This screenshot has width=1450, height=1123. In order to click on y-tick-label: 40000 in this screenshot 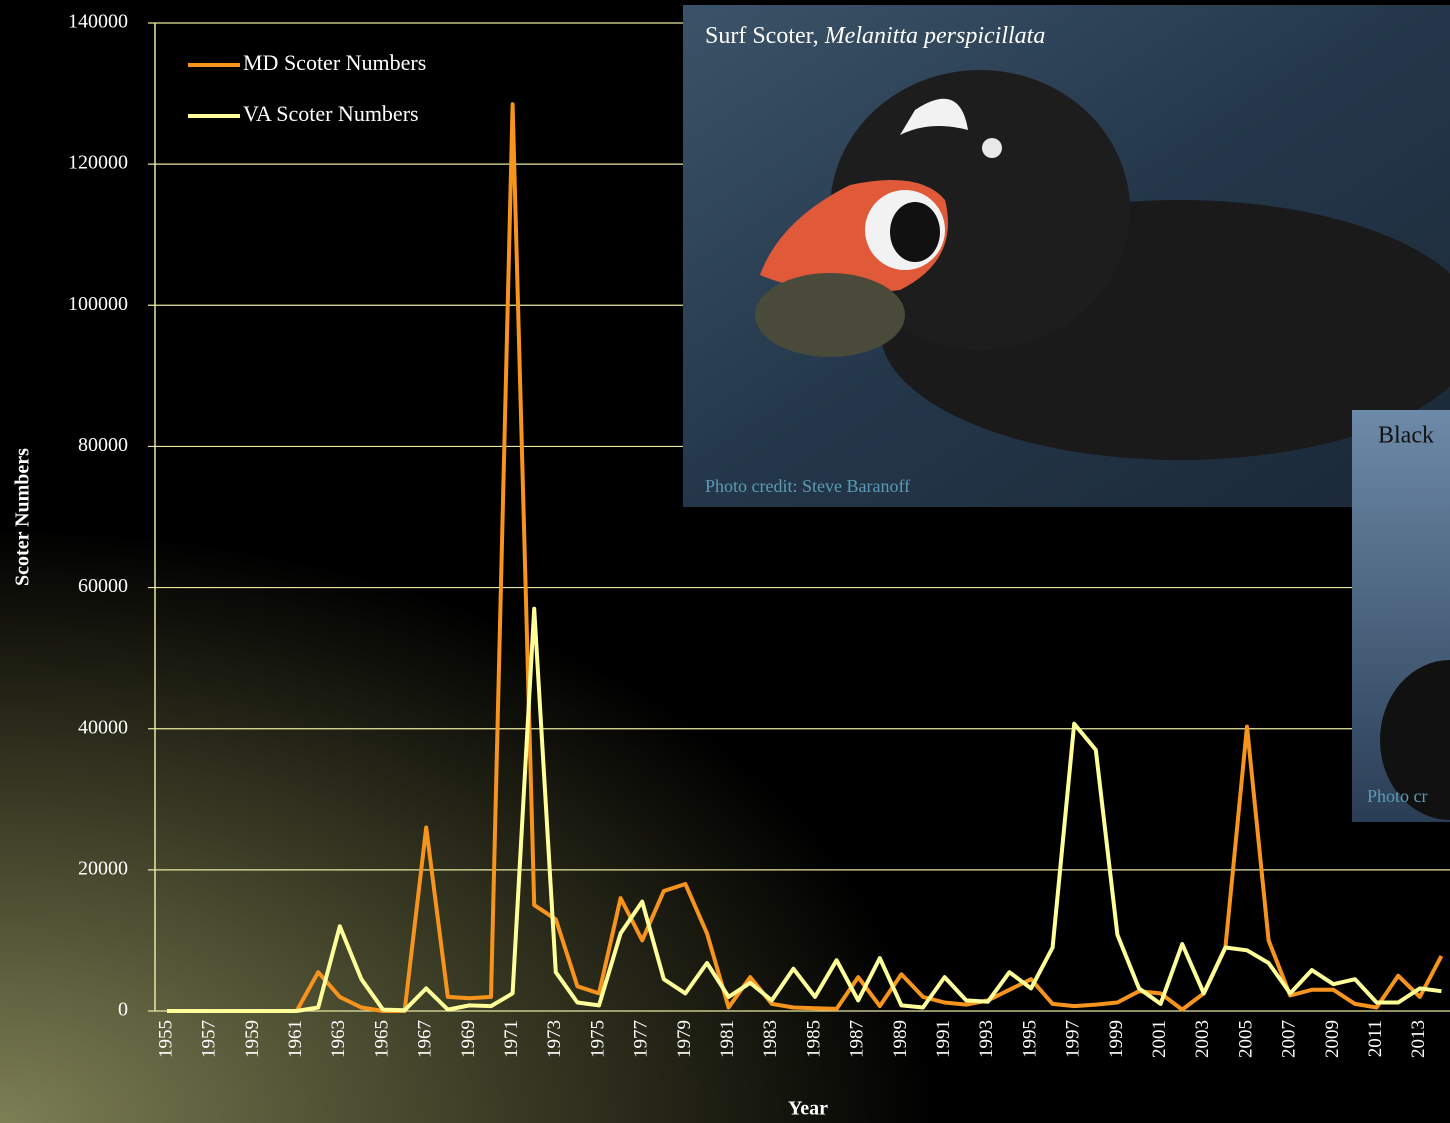, I will do `click(103, 727)`.